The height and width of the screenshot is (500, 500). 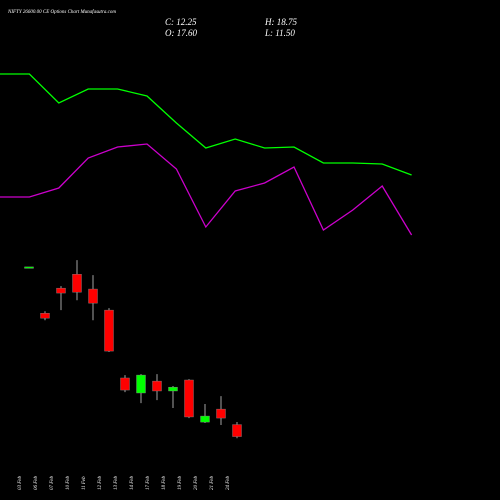 What do you see at coordinates (20, 482) in the screenshot?
I see `x-tick-label: 03 Feb` at bounding box center [20, 482].